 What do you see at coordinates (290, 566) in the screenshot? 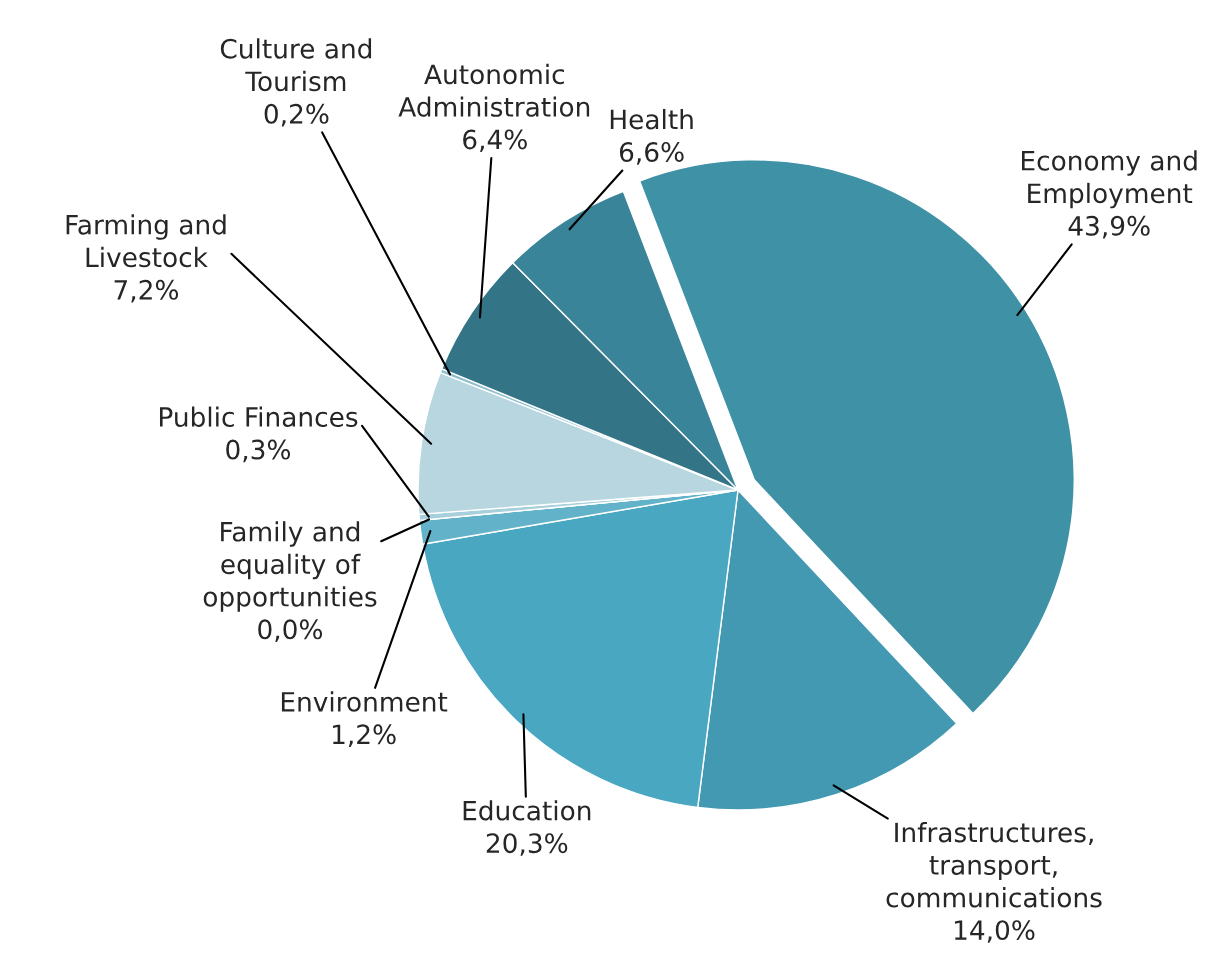
I see `legend-label: Family and equality of opportunities` at bounding box center [290, 566].